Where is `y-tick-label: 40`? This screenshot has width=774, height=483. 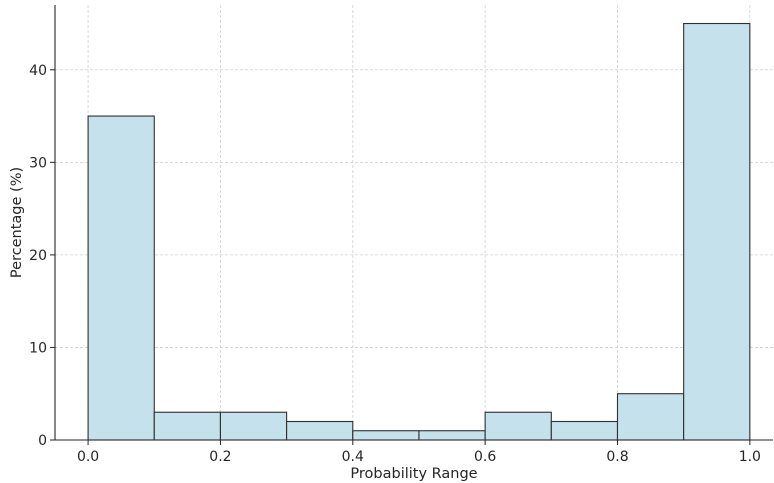
y-tick-label: 40 is located at coordinates (38, 71).